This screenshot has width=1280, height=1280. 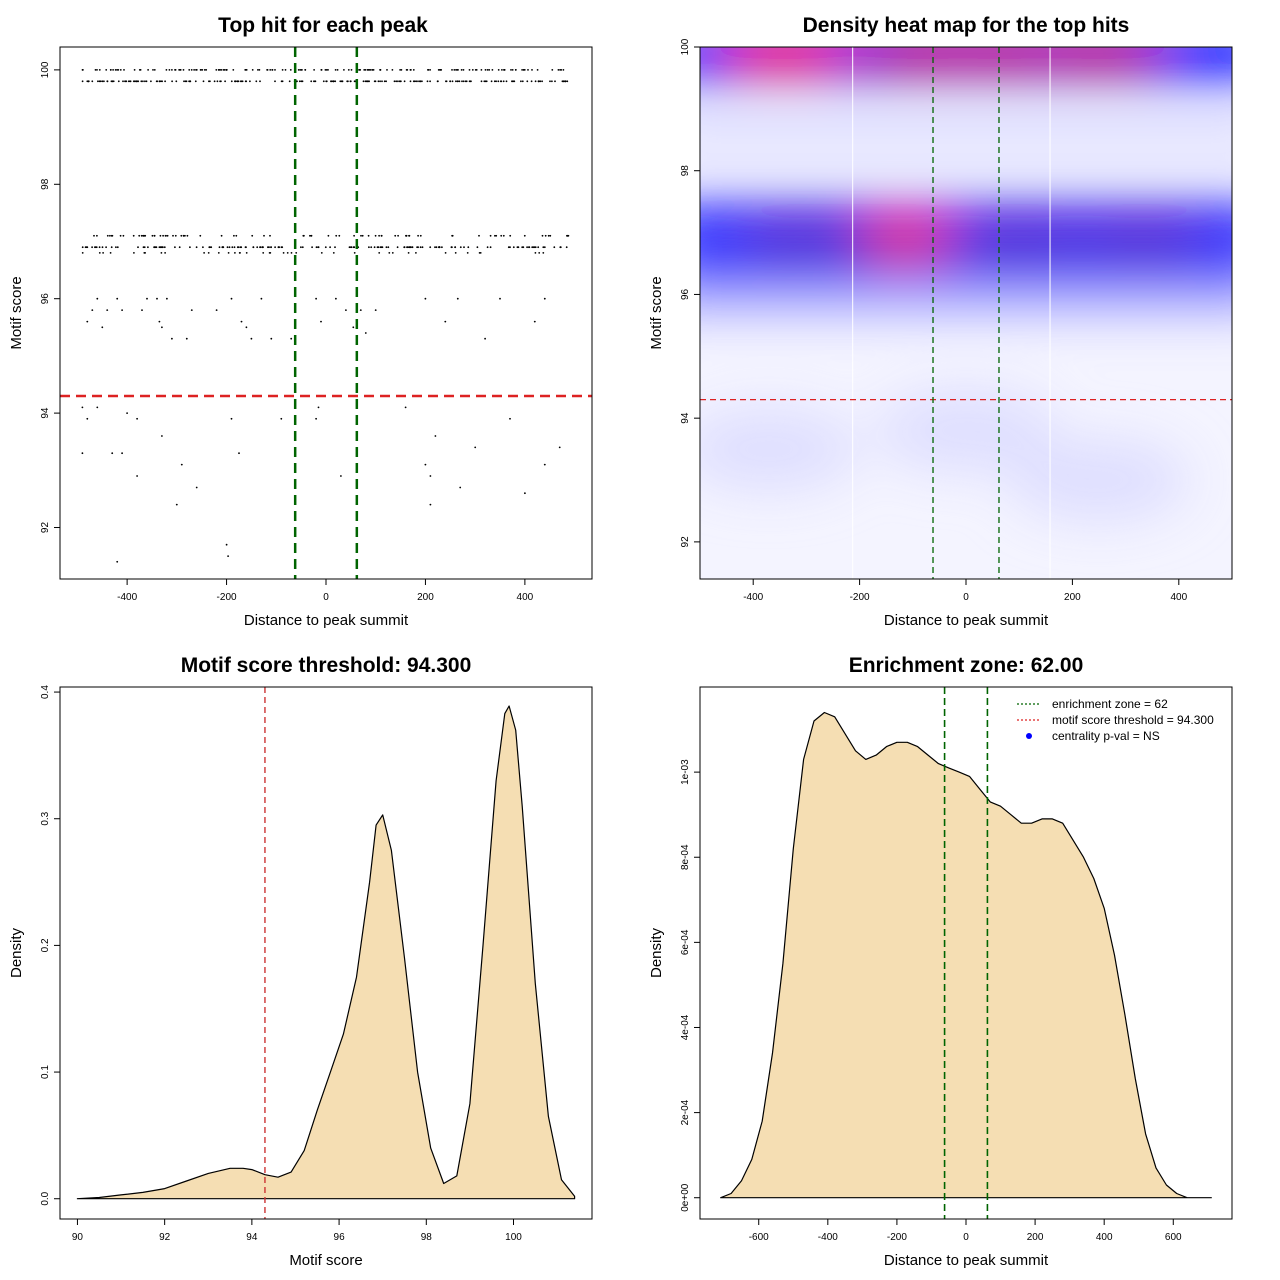 I want to click on y-tick-label: 94, so click(x=685, y=418).